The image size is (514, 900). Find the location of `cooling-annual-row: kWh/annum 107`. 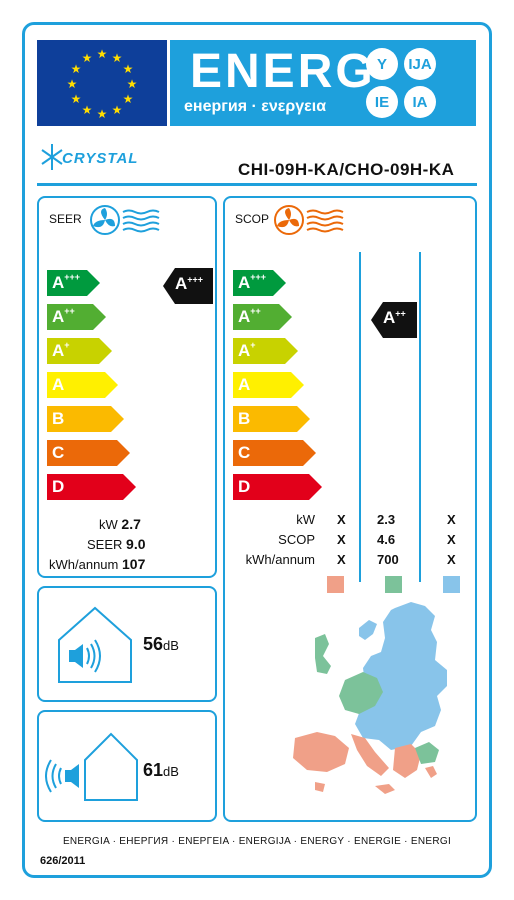

cooling-annual-row: kWh/annum 107 is located at coordinates (97, 564).